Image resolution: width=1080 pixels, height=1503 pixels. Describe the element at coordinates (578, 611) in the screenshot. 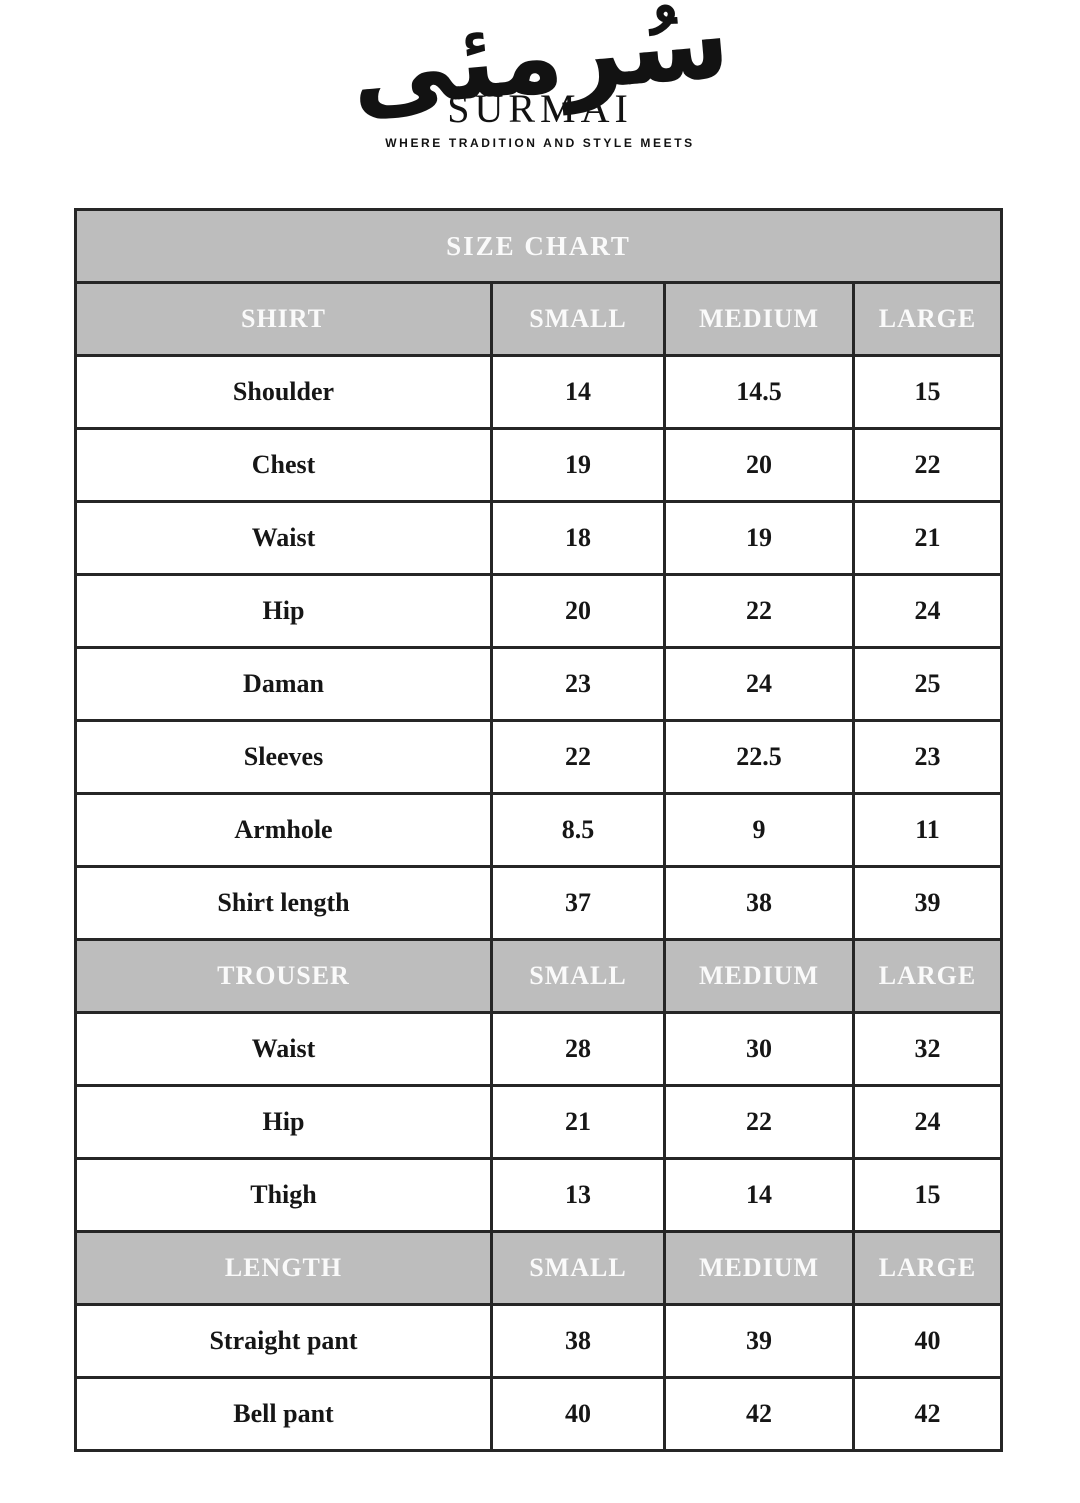

I see `measurement-value-small: 20` at that location.